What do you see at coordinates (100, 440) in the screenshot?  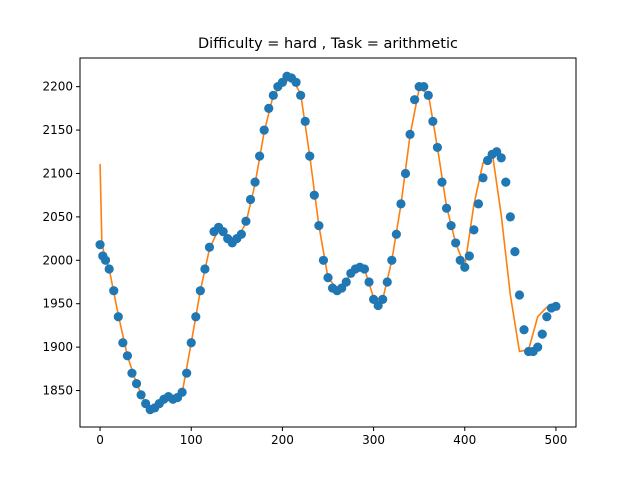 I see `x-tick-label: 0` at bounding box center [100, 440].